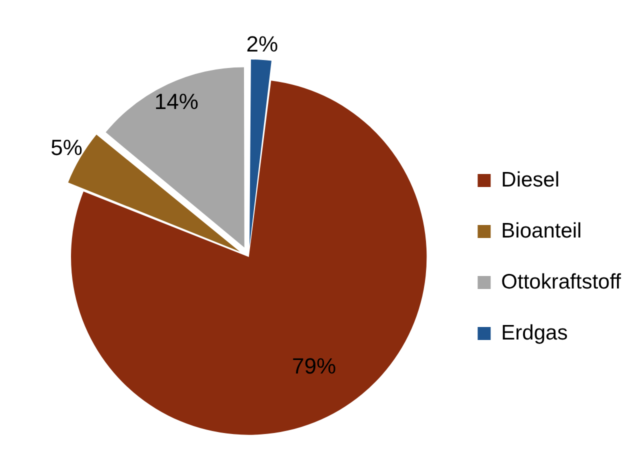 Image resolution: width=641 pixels, height=473 pixels. I want to click on legend-label: Erdgas, so click(534, 332).